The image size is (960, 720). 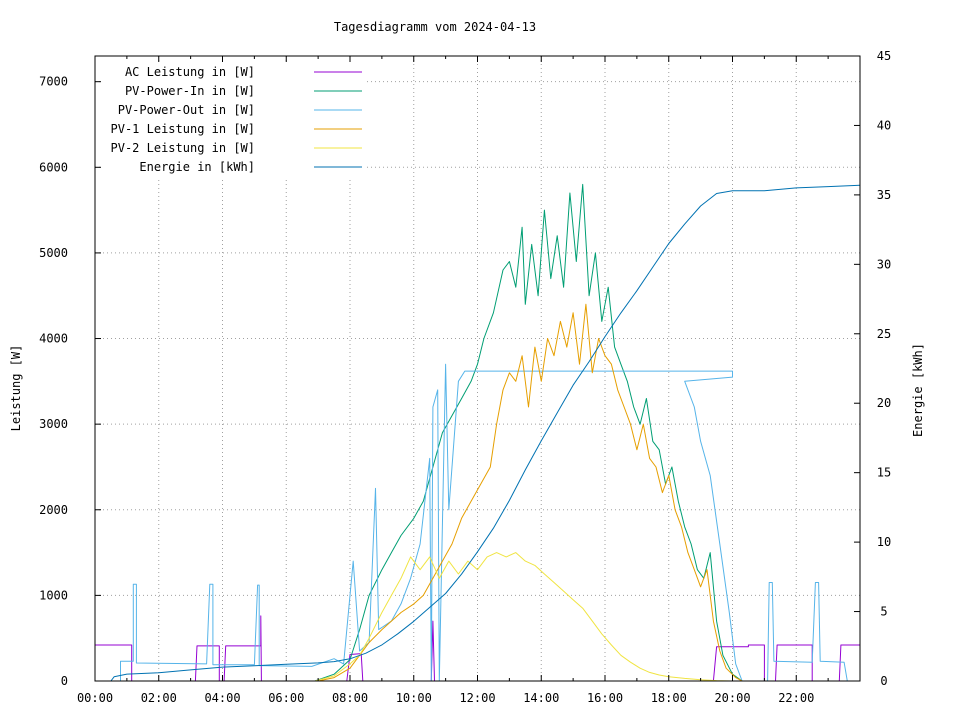 I want to click on y2-axis-label: Energie [kWh], so click(x=918, y=390).